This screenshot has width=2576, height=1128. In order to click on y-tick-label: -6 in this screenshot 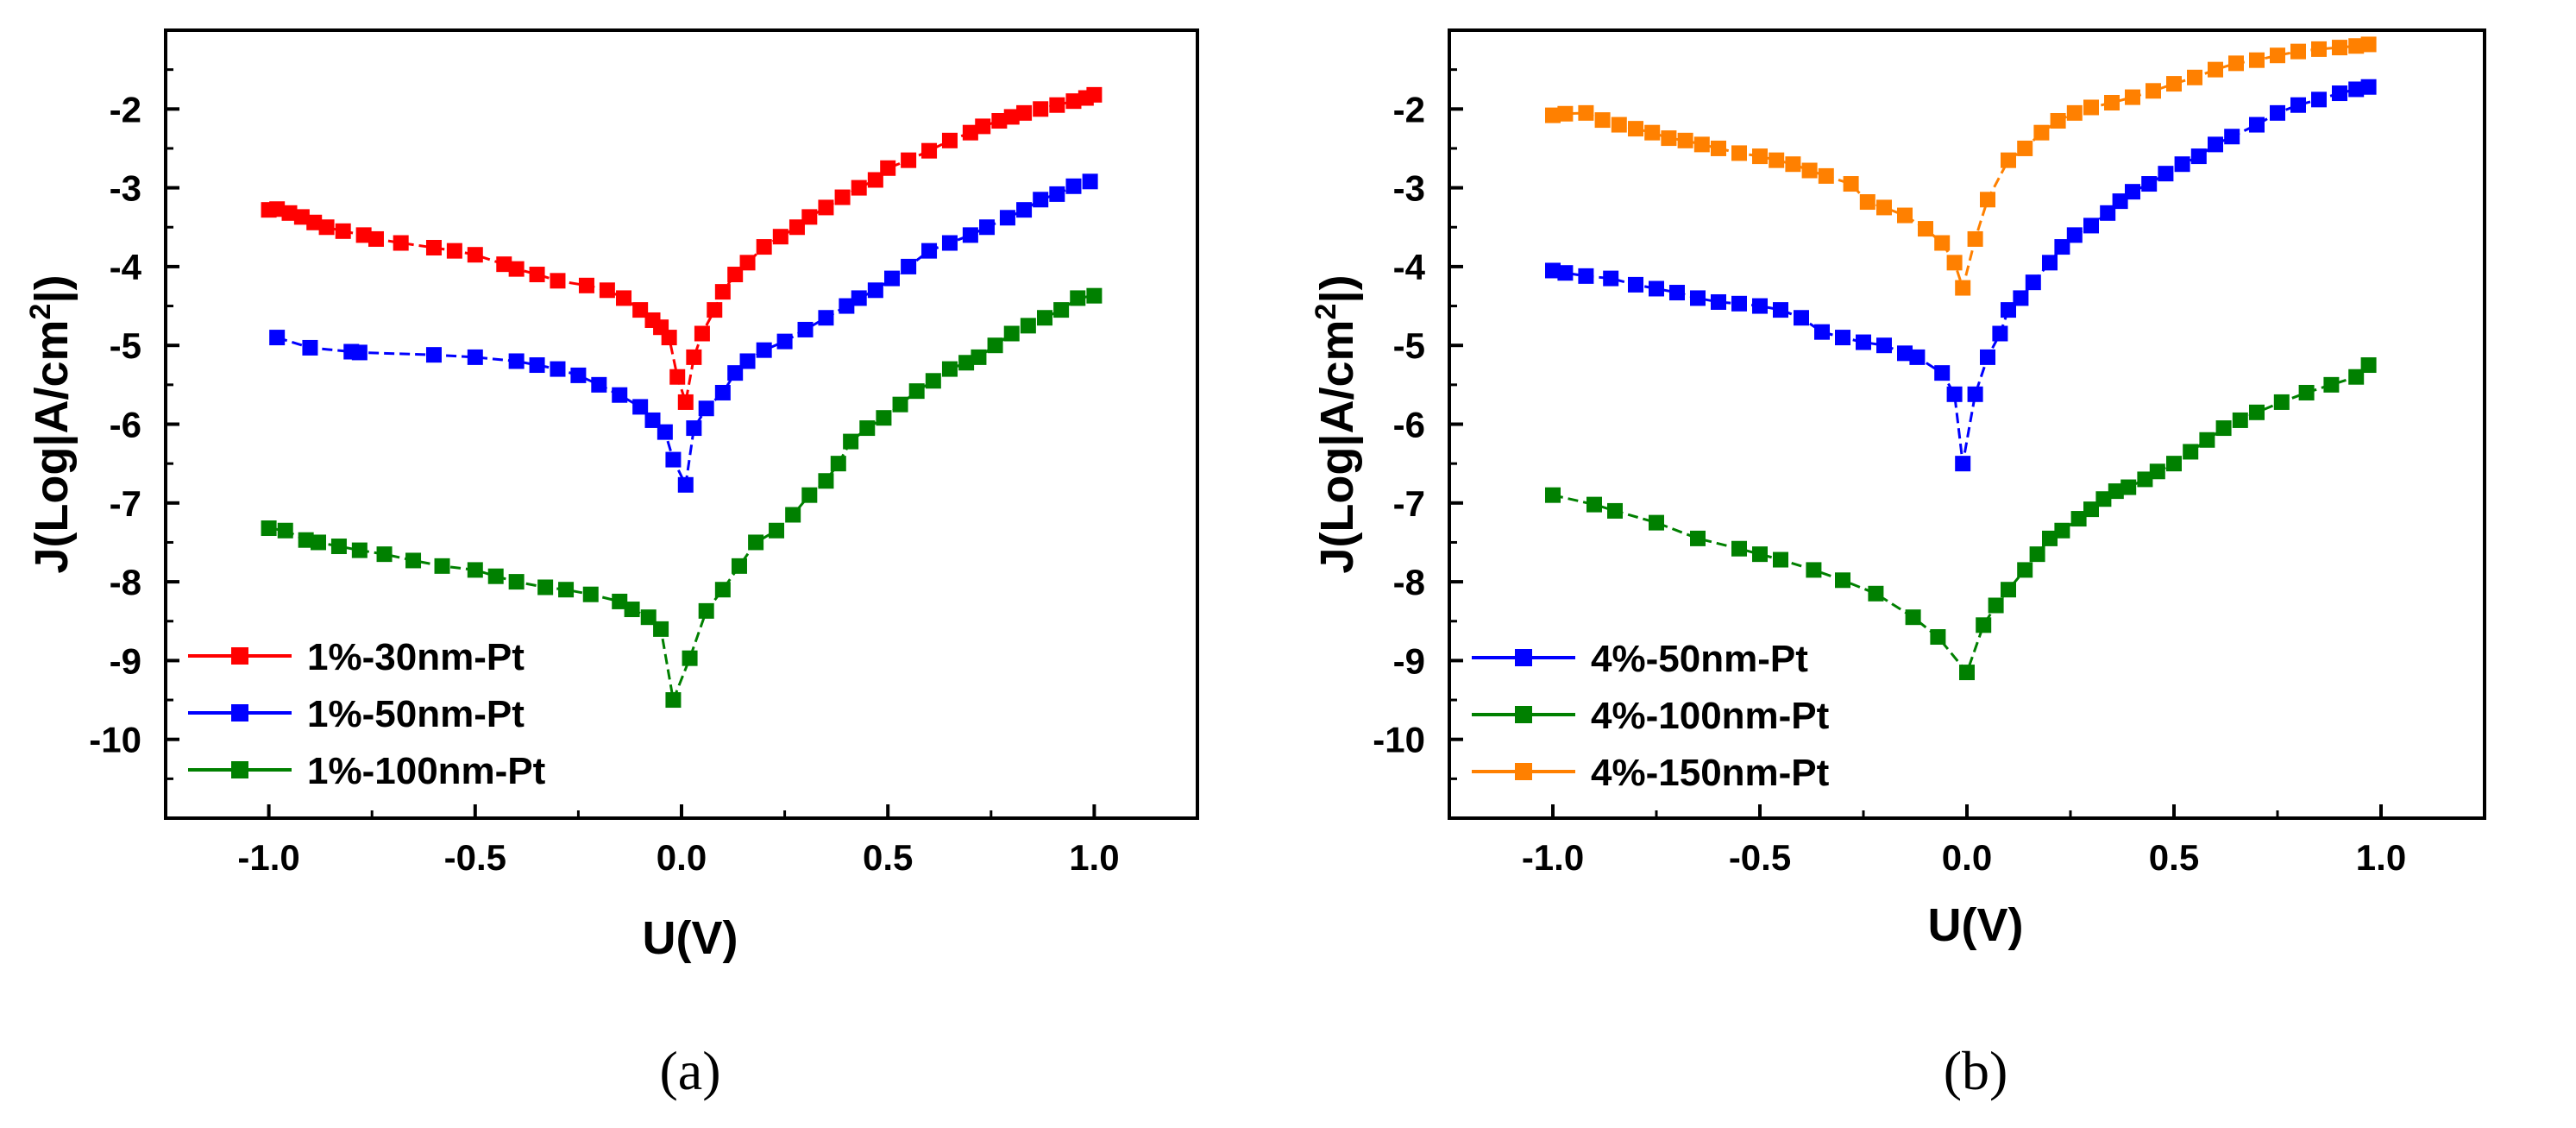, I will do `click(1409, 425)`.